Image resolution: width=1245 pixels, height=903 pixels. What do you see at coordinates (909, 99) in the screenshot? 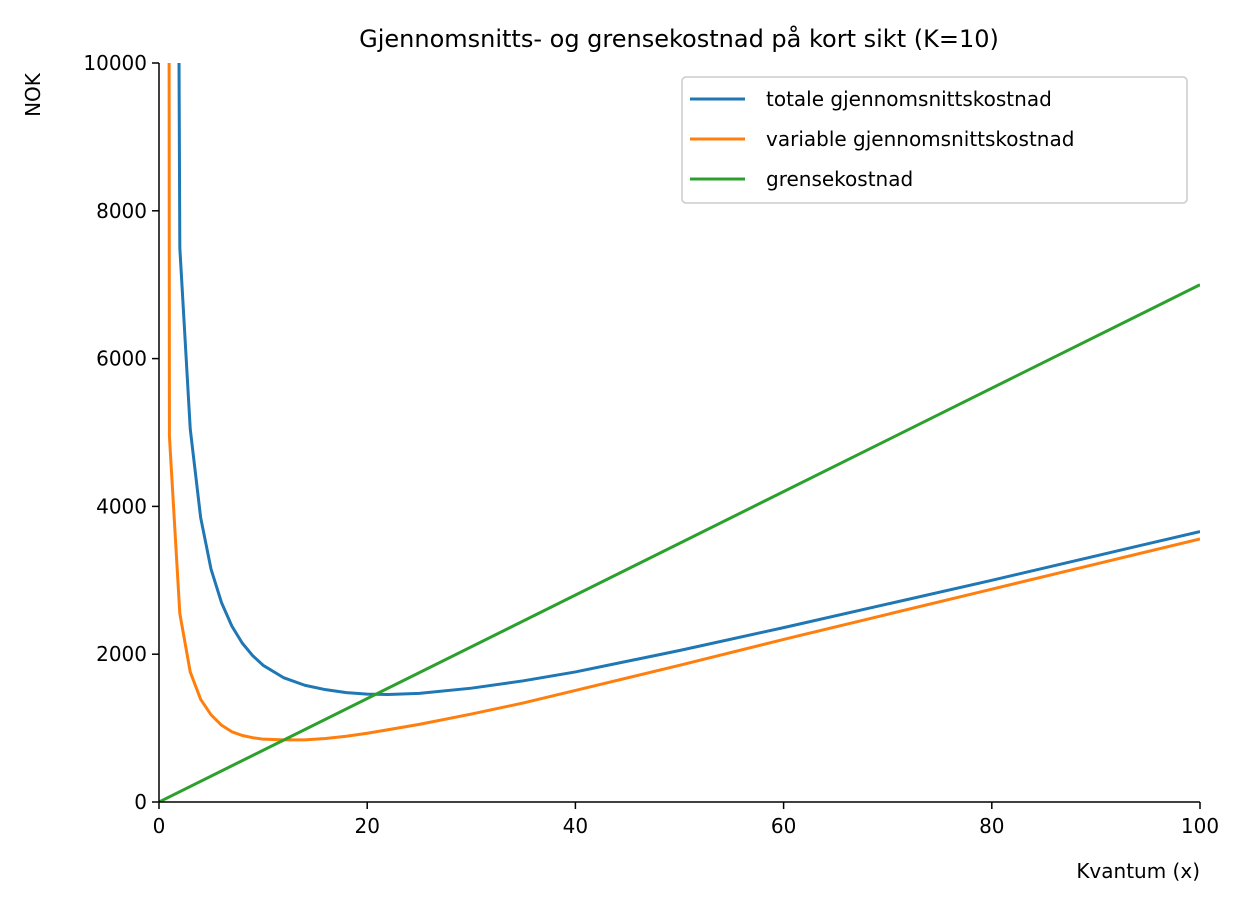
I see `legend-label: totale gjennomsnittskostnad` at bounding box center [909, 99].